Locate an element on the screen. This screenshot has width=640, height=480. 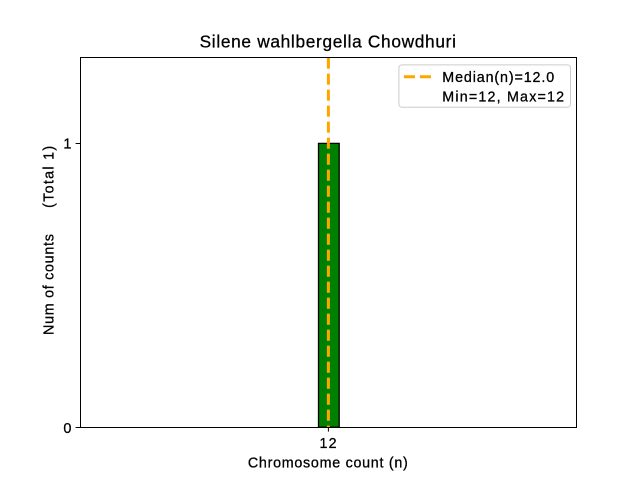
svg-text: (Total 1) is located at coordinates (49, 176).